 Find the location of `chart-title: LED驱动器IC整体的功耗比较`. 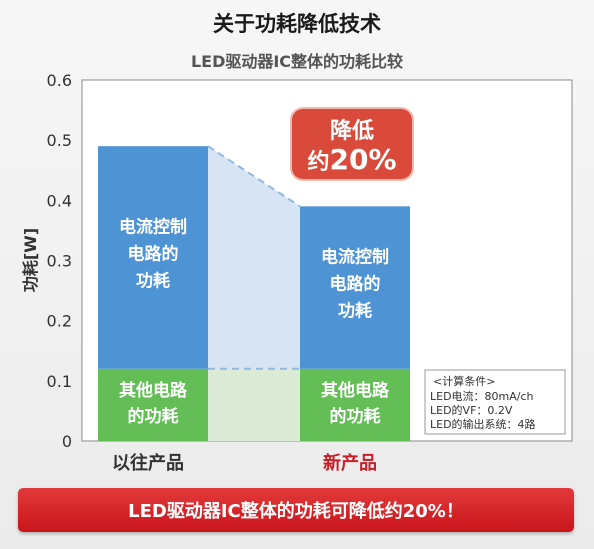

chart-title: LED驱动器IC整体的功耗比较 is located at coordinates (297, 61).